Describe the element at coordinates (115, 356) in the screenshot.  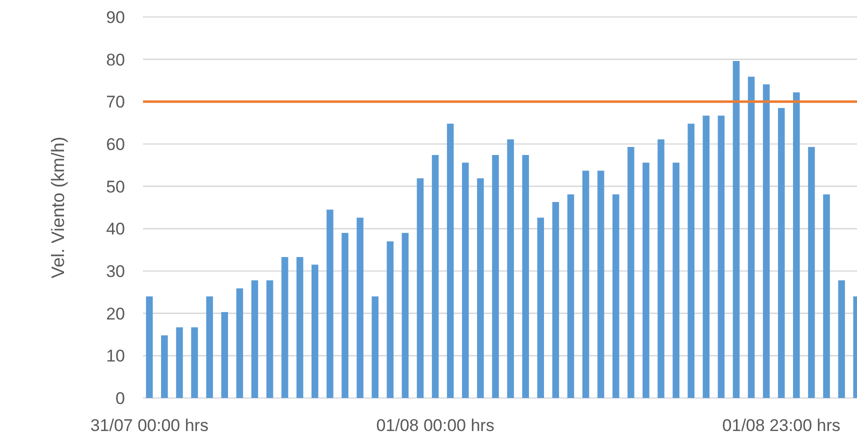
I see `y-tick-label: 10` at that location.